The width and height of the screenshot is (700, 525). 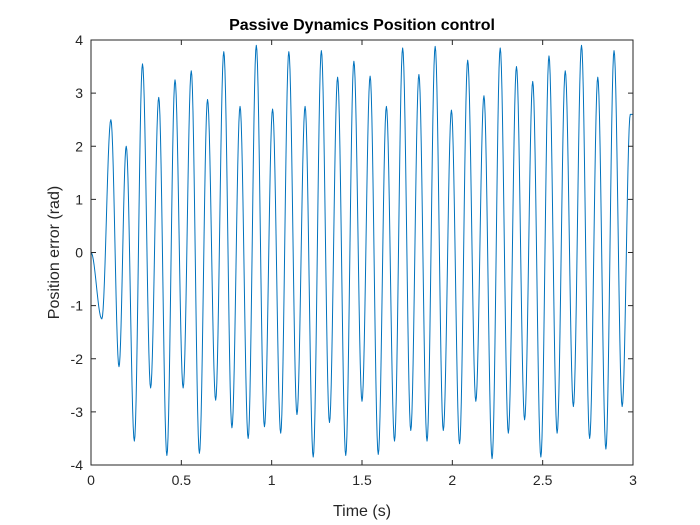 I want to click on x-tick-label: 0, so click(x=91, y=480).